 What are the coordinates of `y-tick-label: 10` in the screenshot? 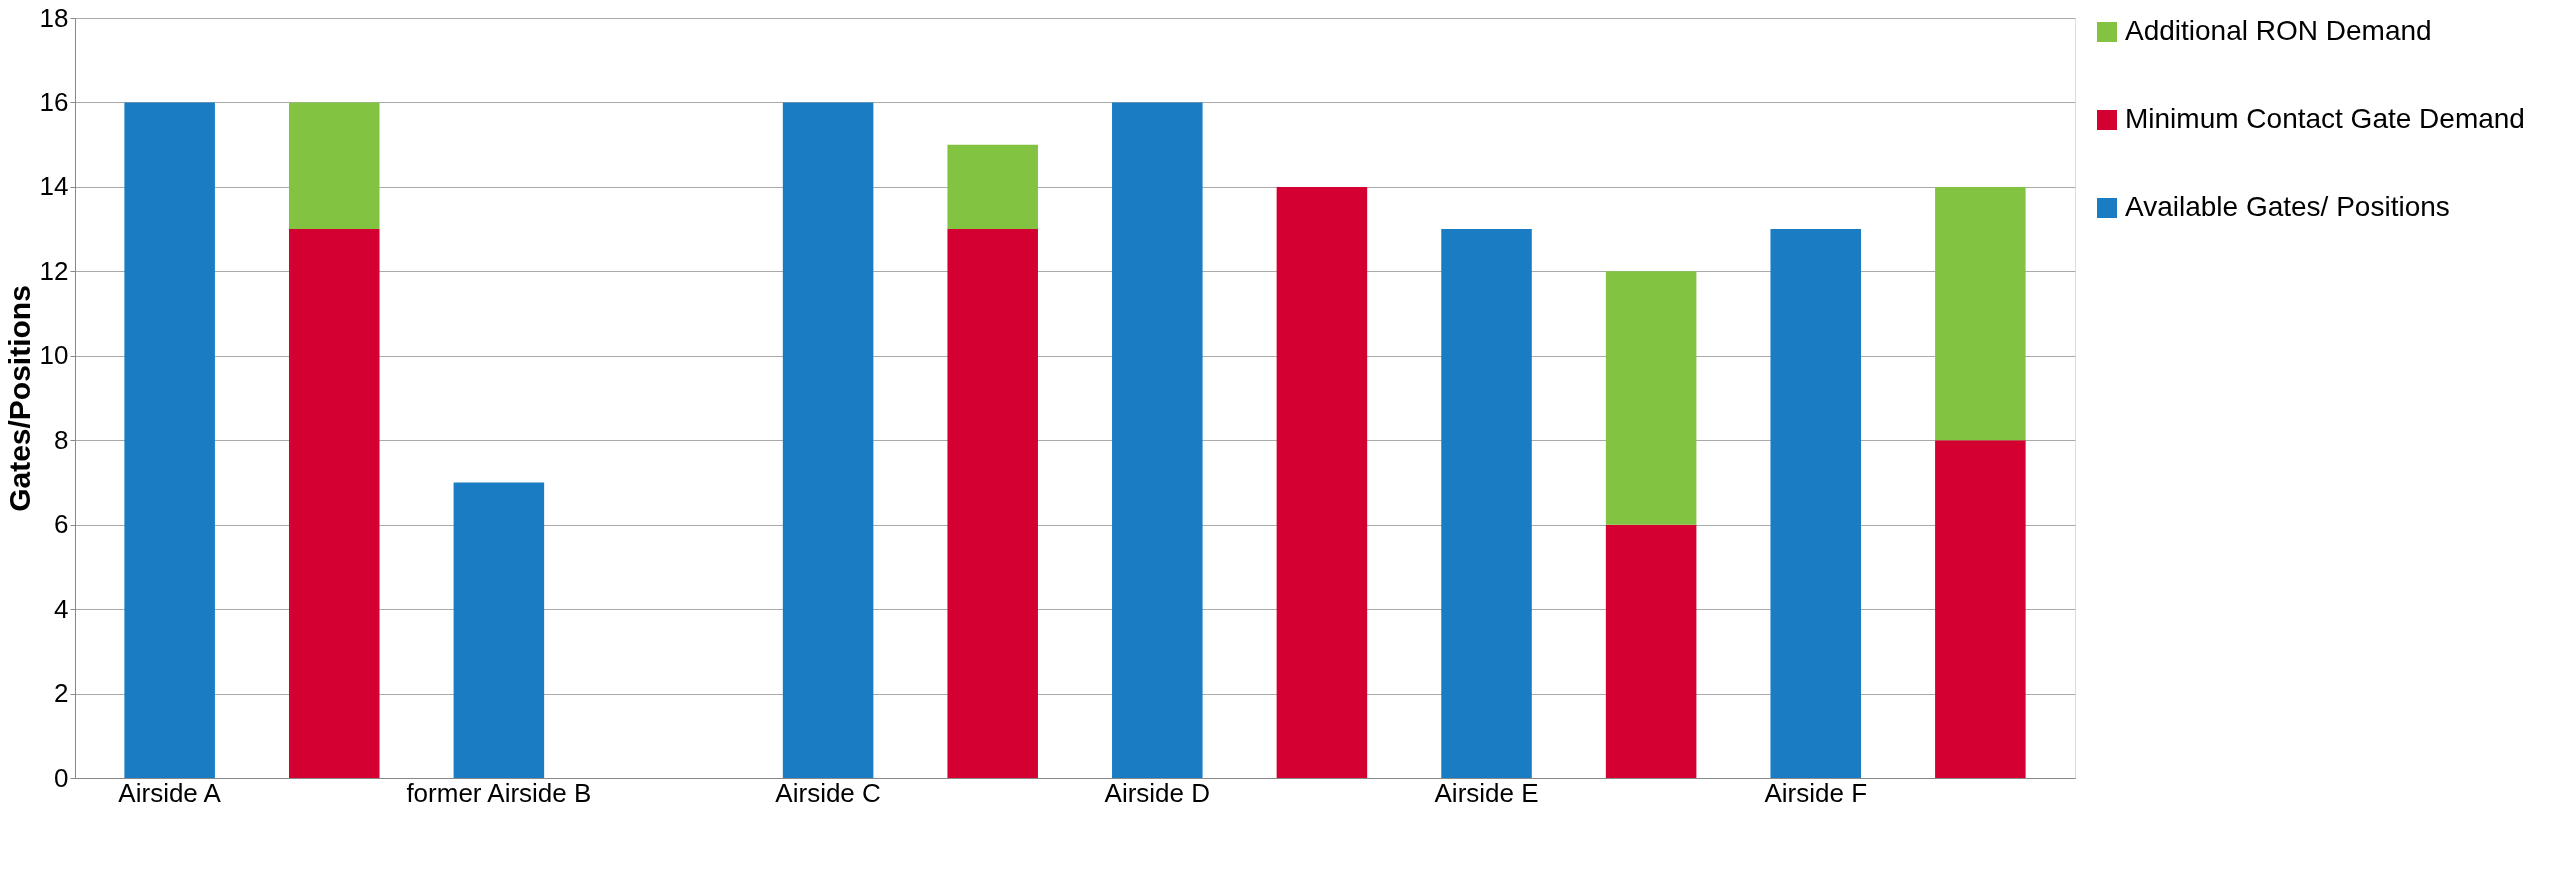 It's located at (54, 355).